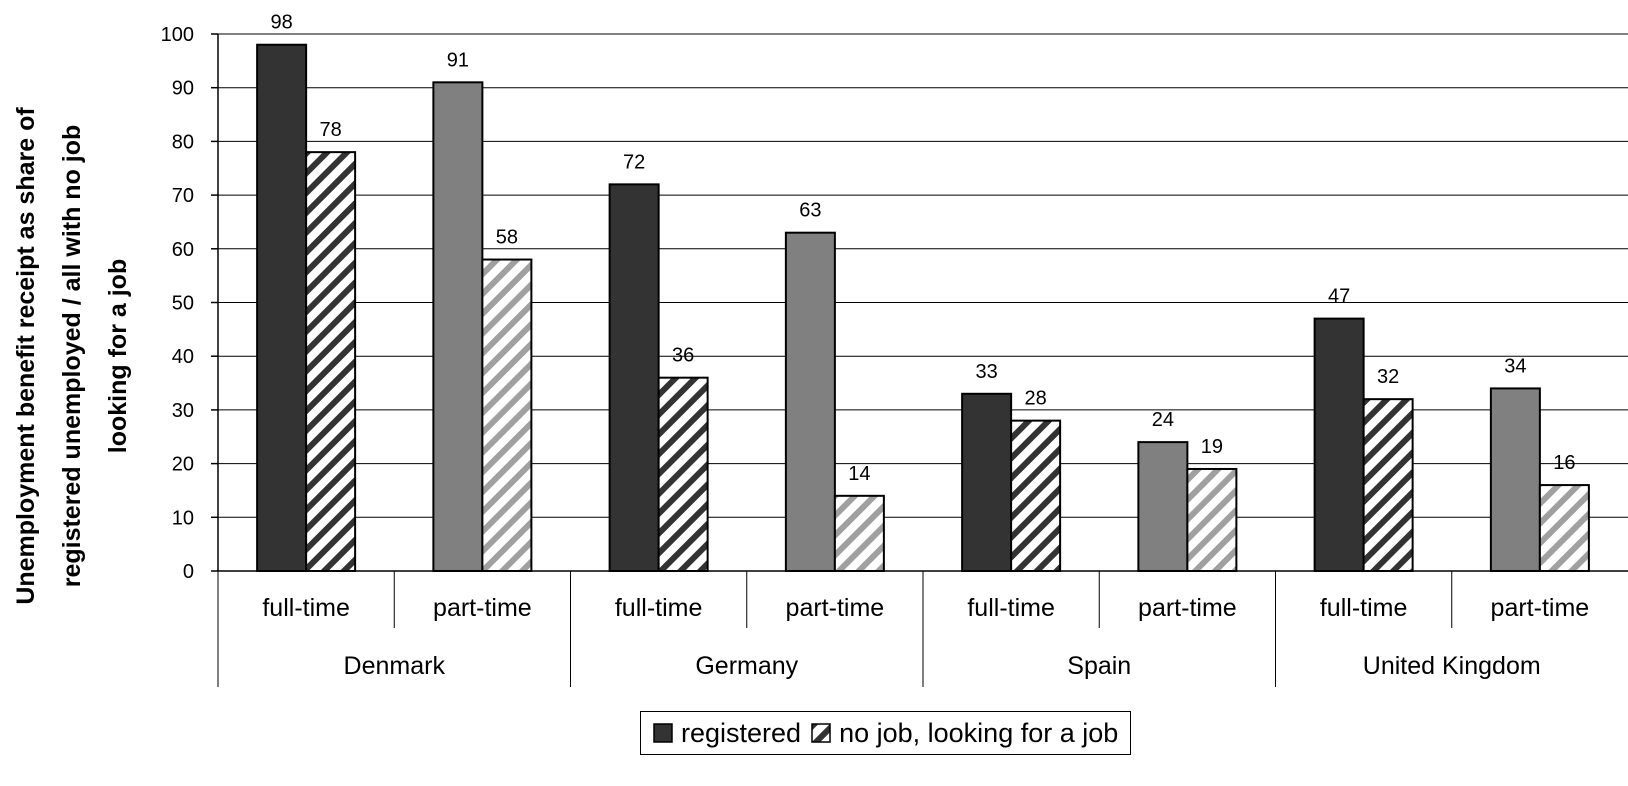 The image size is (1628, 786). Describe the element at coordinates (979, 732) in the screenshot. I see `legend-label-no-job: no job, looking for a job` at that location.